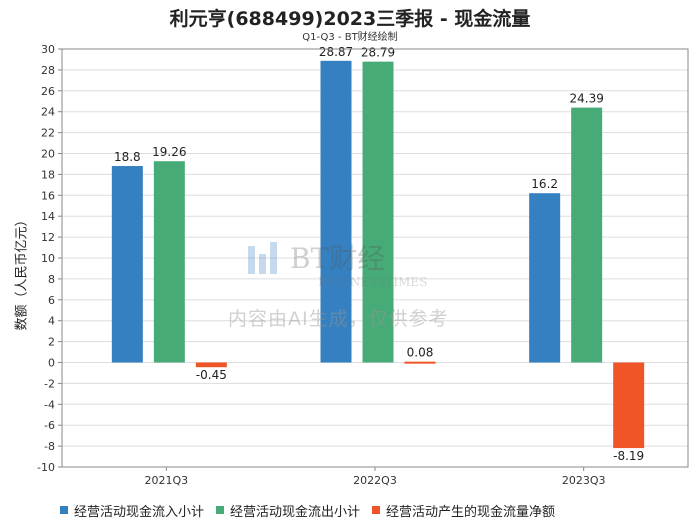 The height and width of the screenshot is (524, 700). I want to click on y-tick-label: 2, so click(51, 342).